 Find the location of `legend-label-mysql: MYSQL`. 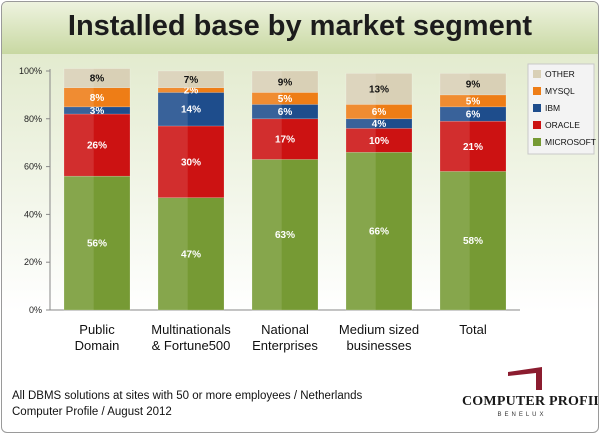

legend-label-mysql: MYSQL is located at coordinates (560, 91).